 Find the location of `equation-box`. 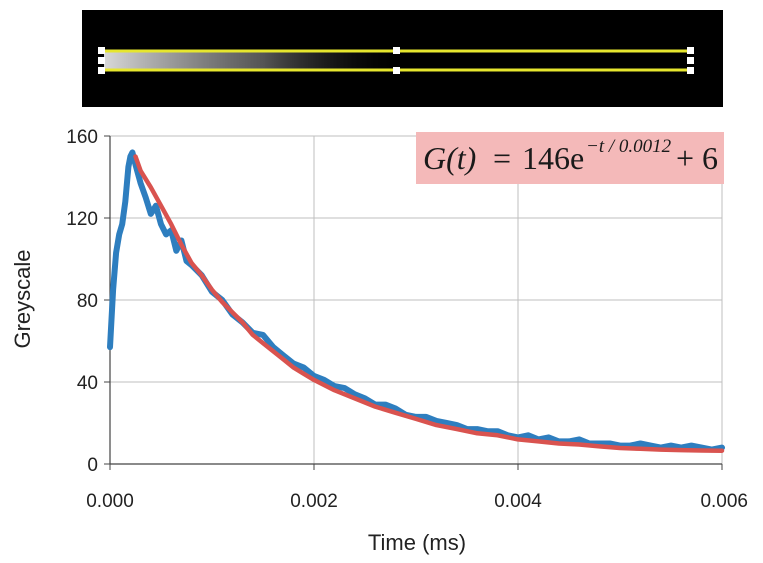

equation-box is located at coordinates (570, 158).